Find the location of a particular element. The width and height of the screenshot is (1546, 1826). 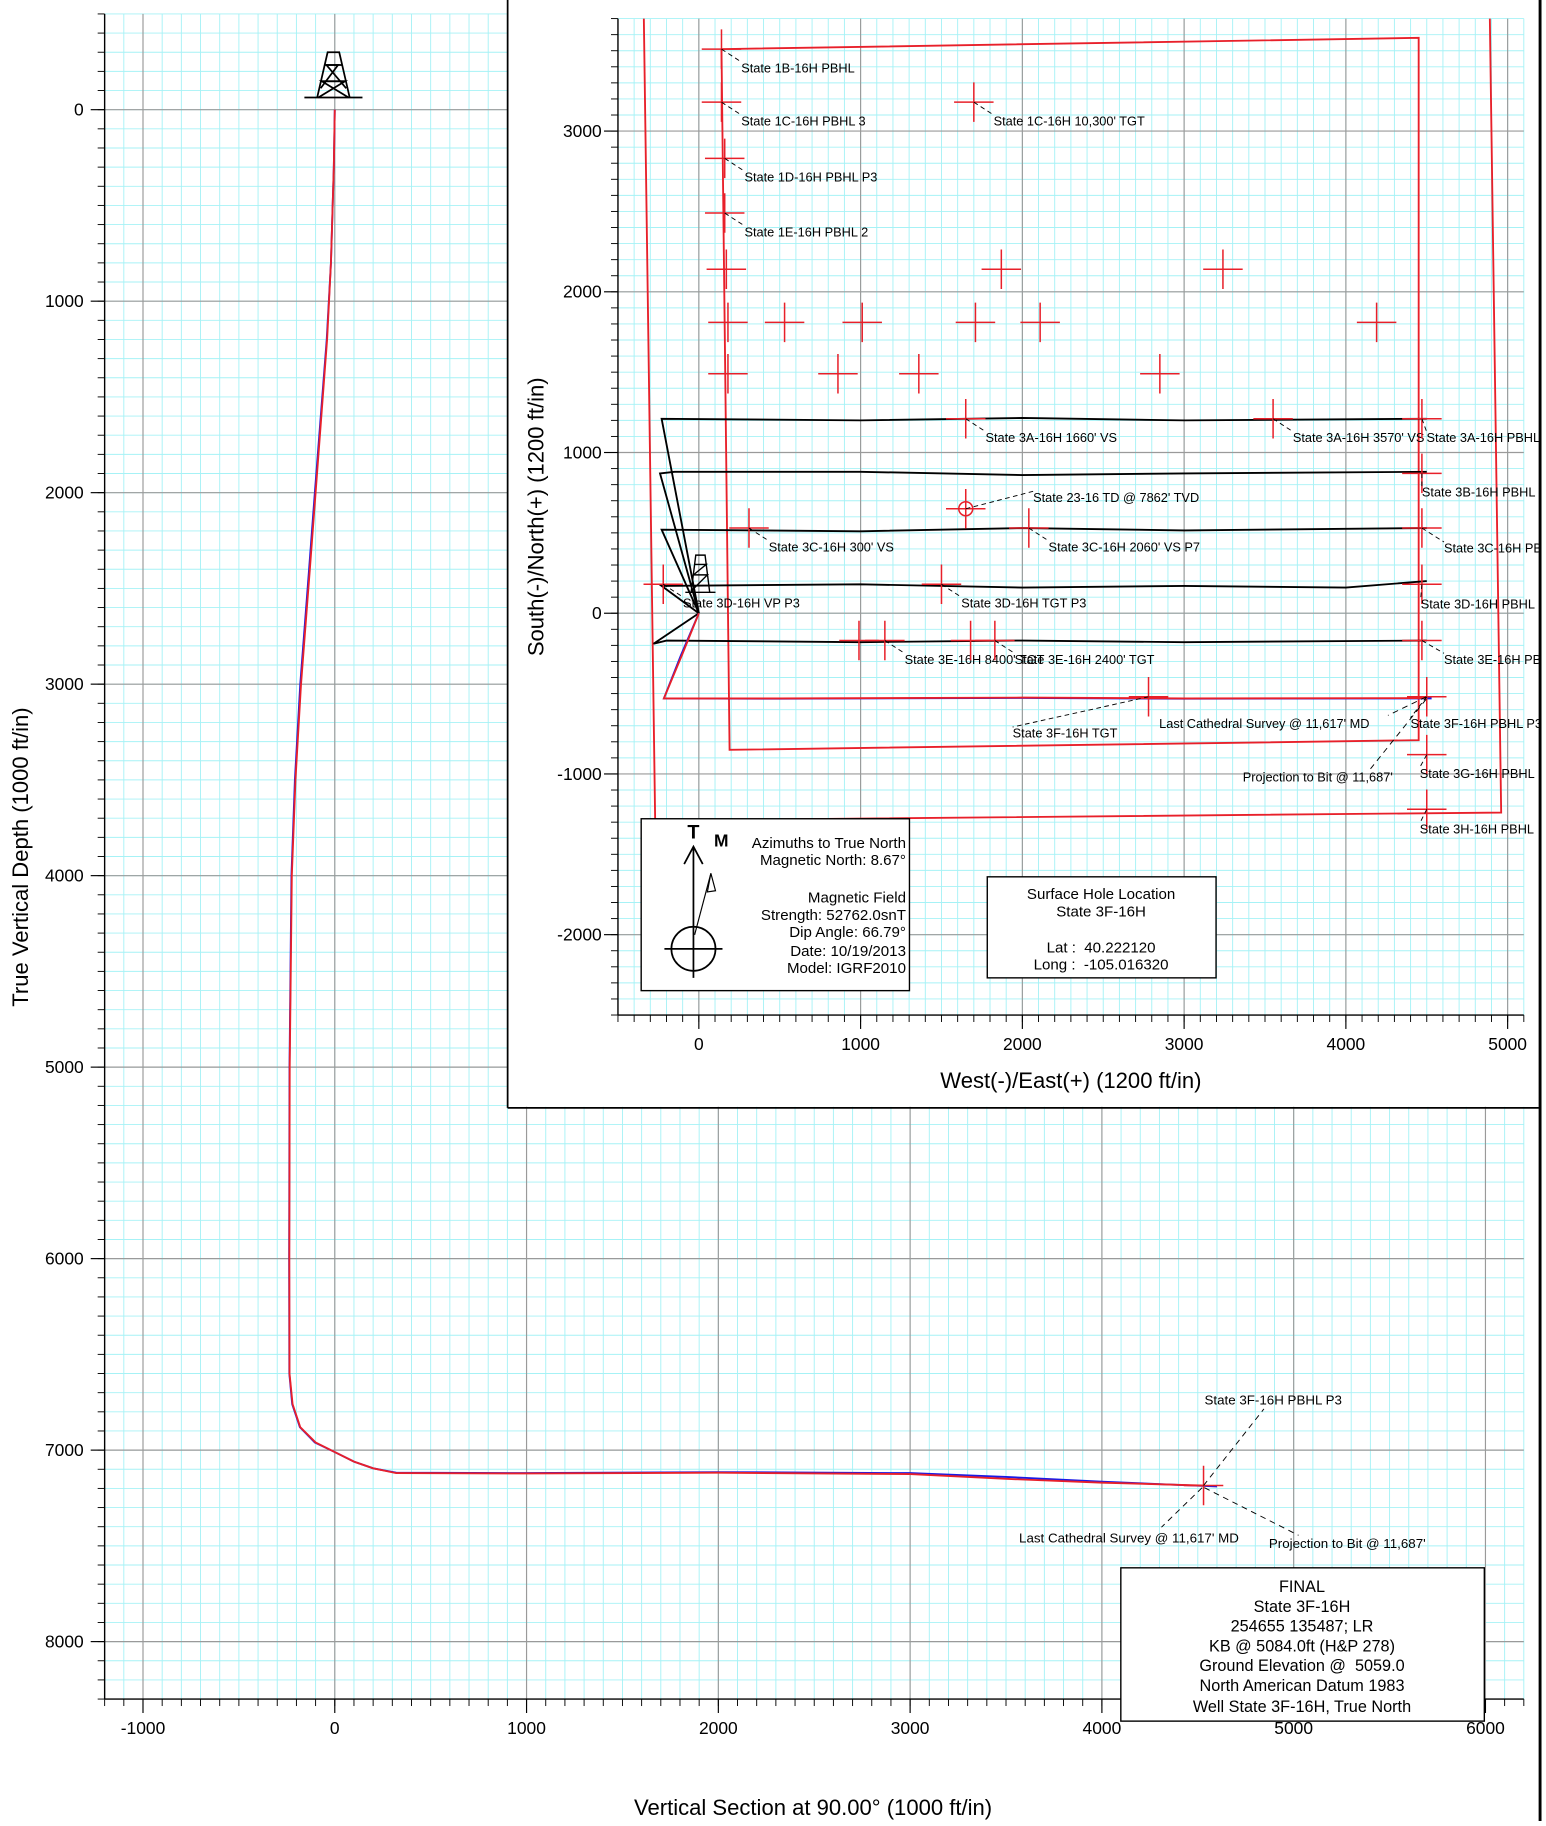

main-derrick is located at coordinates (333, 75).